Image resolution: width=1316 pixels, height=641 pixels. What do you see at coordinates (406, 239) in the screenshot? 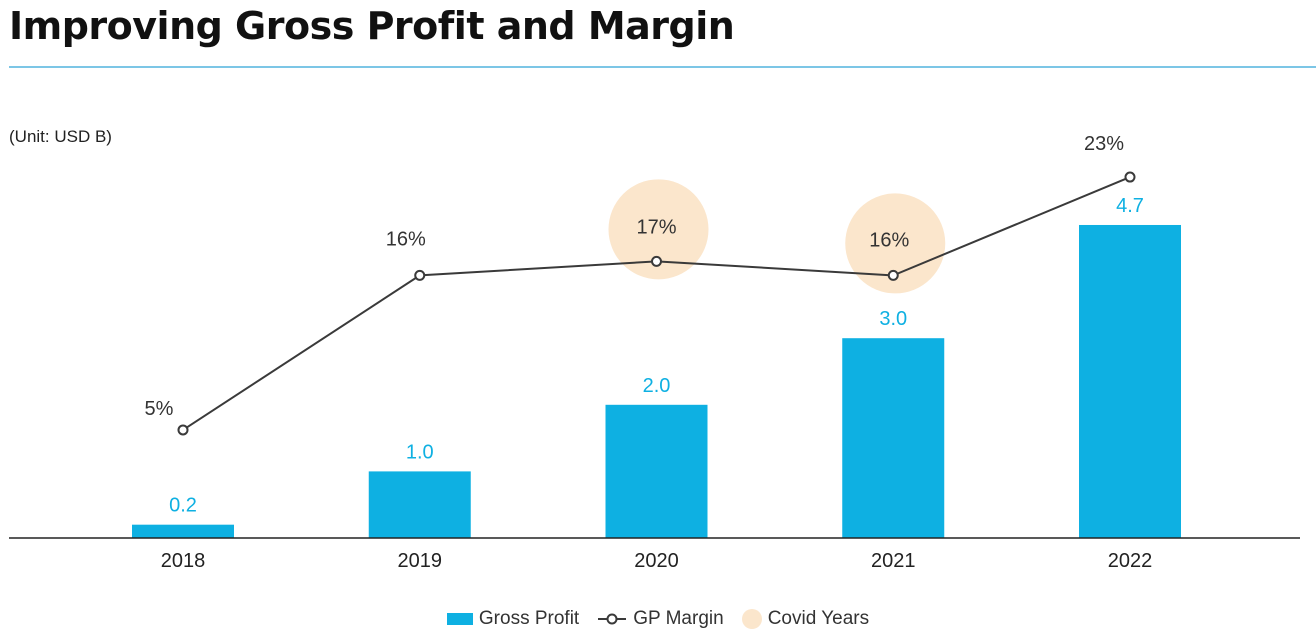
I see `gp-margin-label-2019: 16%` at bounding box center [406, 239].